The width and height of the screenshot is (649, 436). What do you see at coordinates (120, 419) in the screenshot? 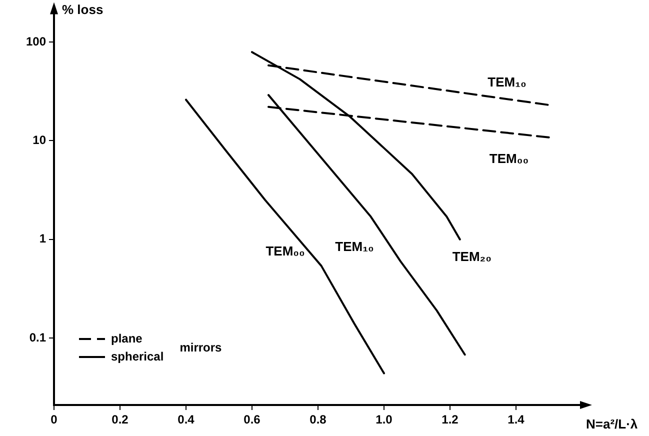
I see `x-tick-label: 0.2` at bounding box center [120, 419].